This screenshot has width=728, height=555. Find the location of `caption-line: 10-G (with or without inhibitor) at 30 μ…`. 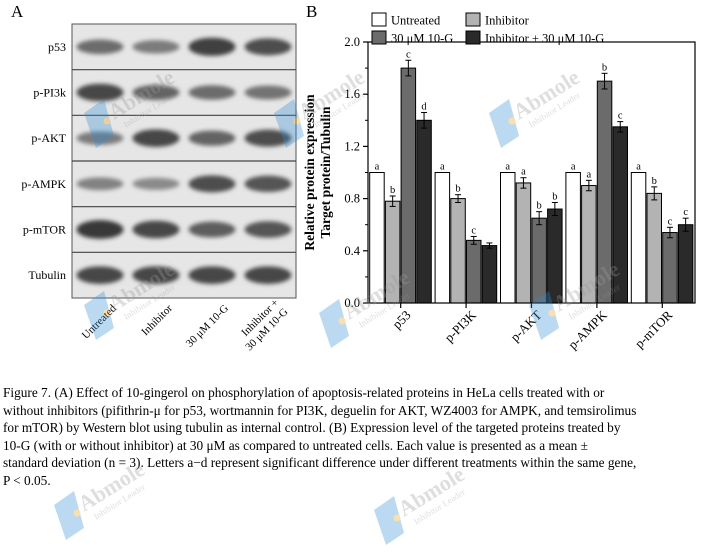

caption-line: 10-G (with or without inhibitor) at 30 μ… is located at coordinates (295, 445).